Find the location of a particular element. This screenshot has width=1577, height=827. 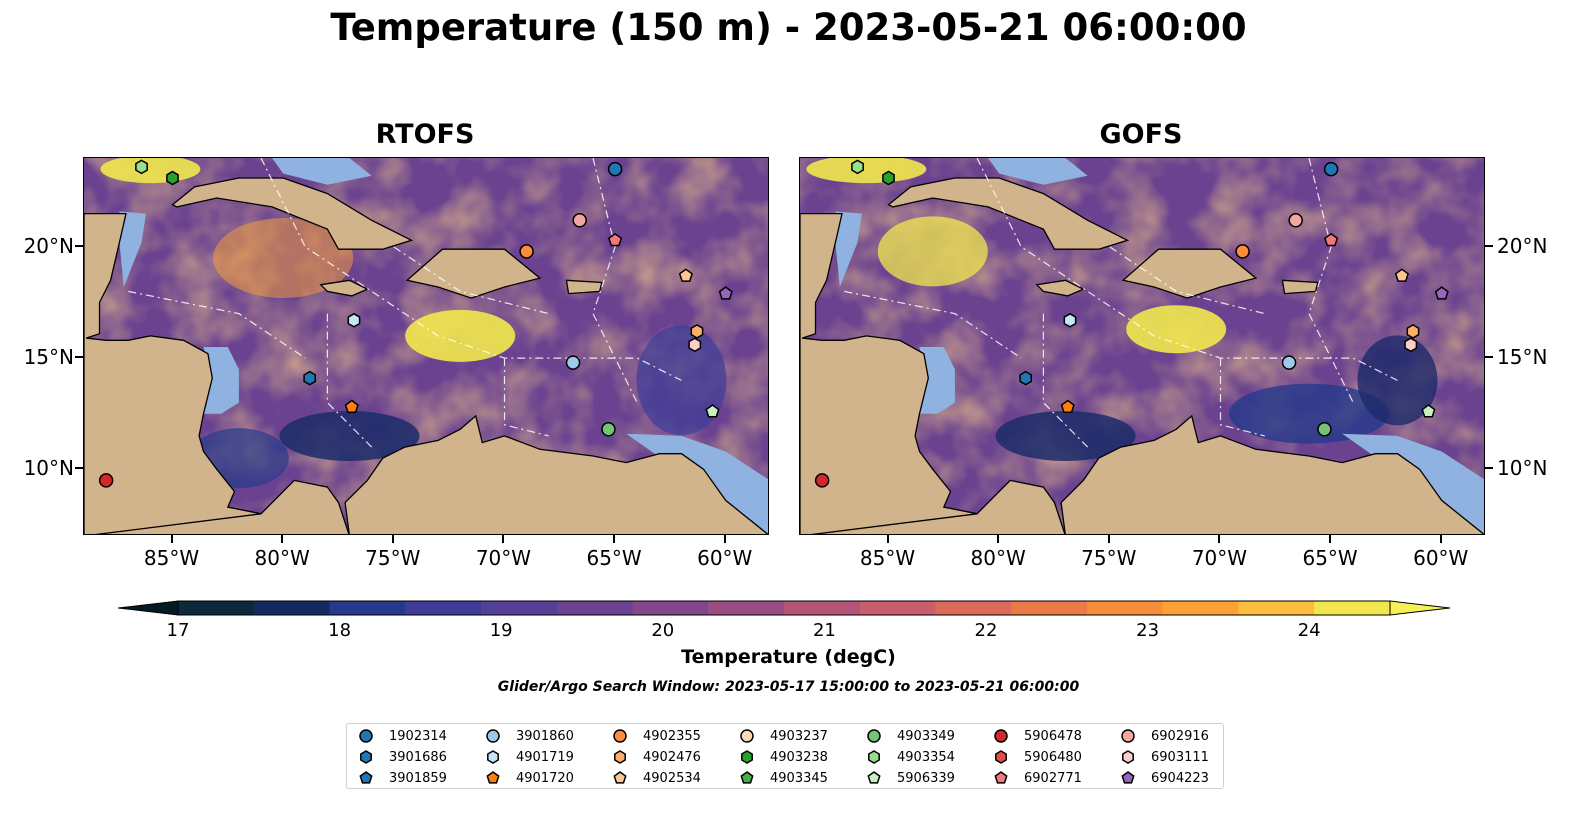

lat-tick-label-left: 10°N is located at coordinates (48, 468).